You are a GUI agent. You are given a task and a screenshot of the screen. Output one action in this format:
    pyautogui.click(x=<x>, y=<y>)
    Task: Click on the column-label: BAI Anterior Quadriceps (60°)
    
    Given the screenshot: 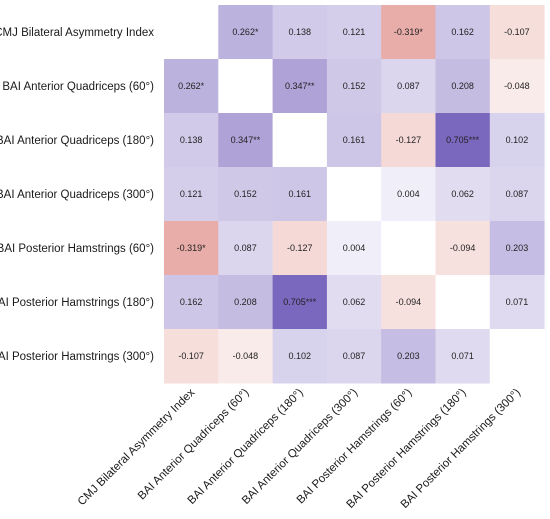 What is the action you would take?
    pyautogui.click(x=194, y=445)
    